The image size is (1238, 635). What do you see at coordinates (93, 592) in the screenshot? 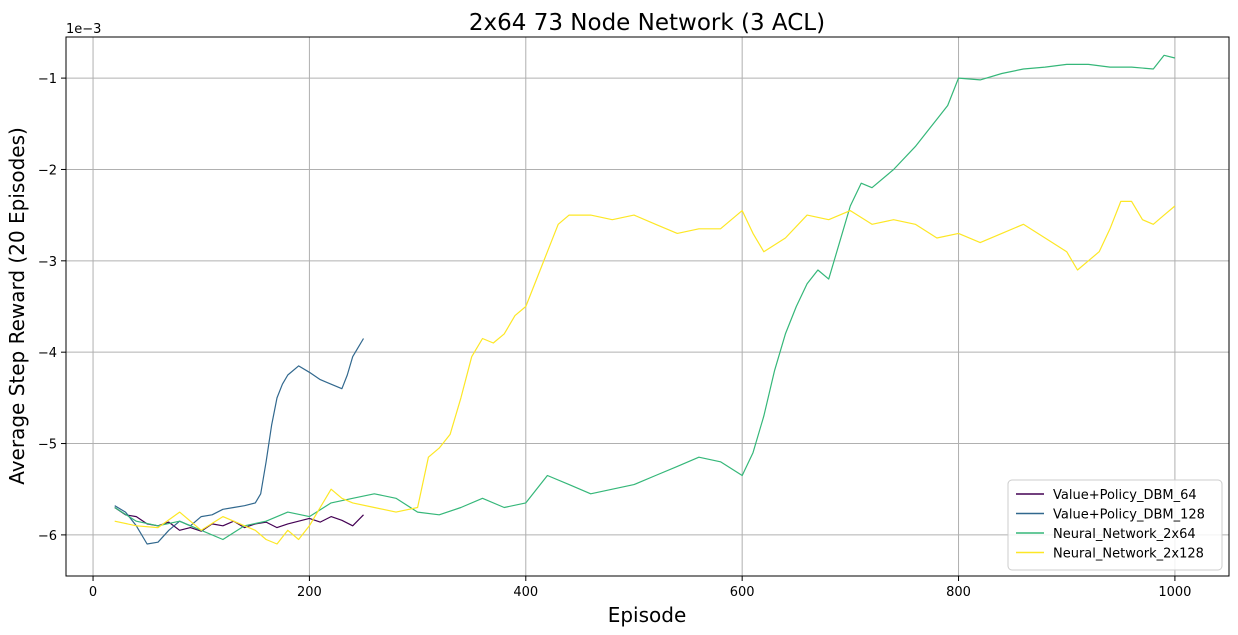
I see `x-tick-label: 0` at bounding box center [93, 592].